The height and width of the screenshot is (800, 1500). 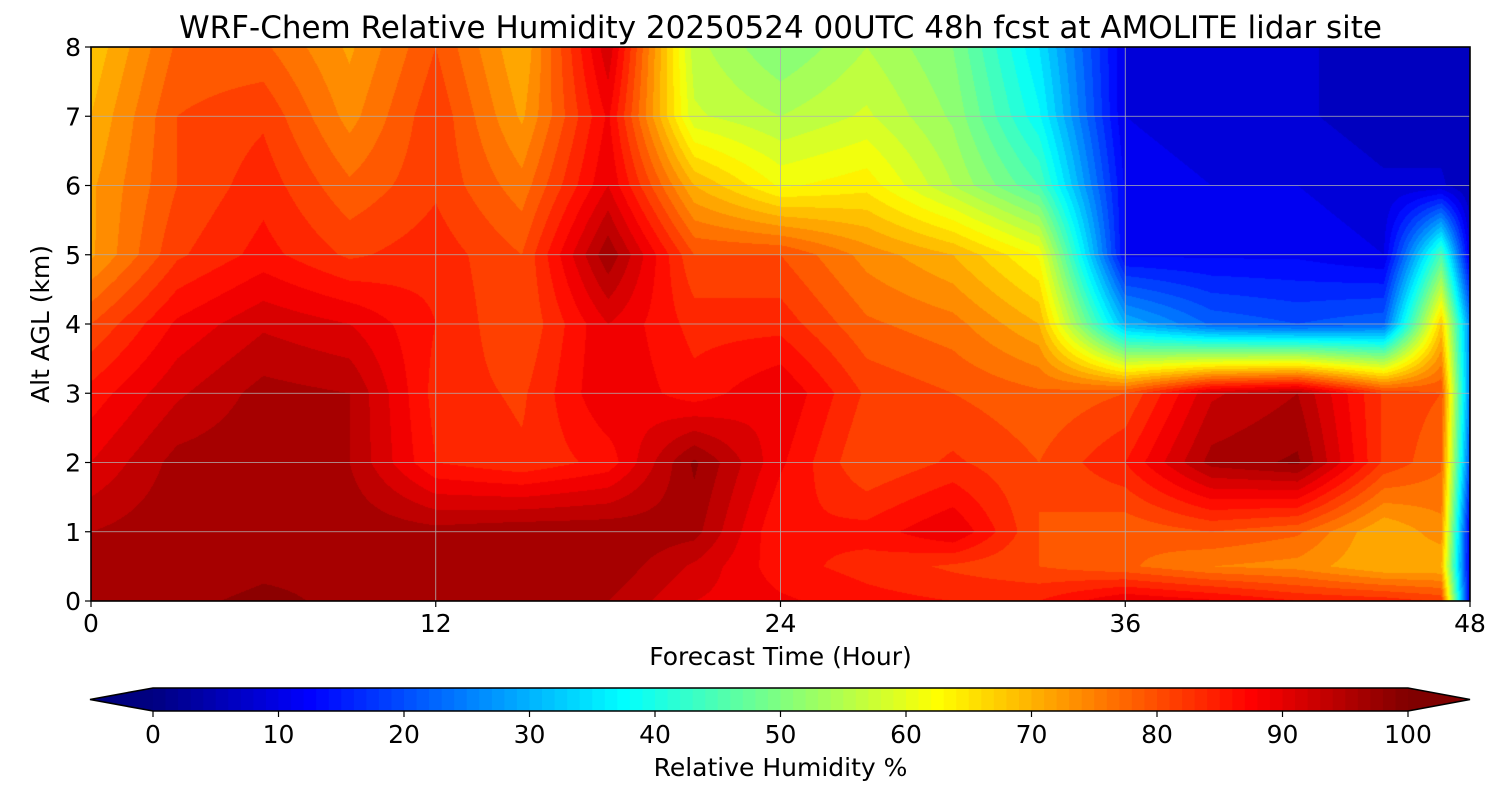 What do you see at coordinates (73, 186) in the screenshot?
I see `y-tick-label: 6` at bounding box center [73, 186].